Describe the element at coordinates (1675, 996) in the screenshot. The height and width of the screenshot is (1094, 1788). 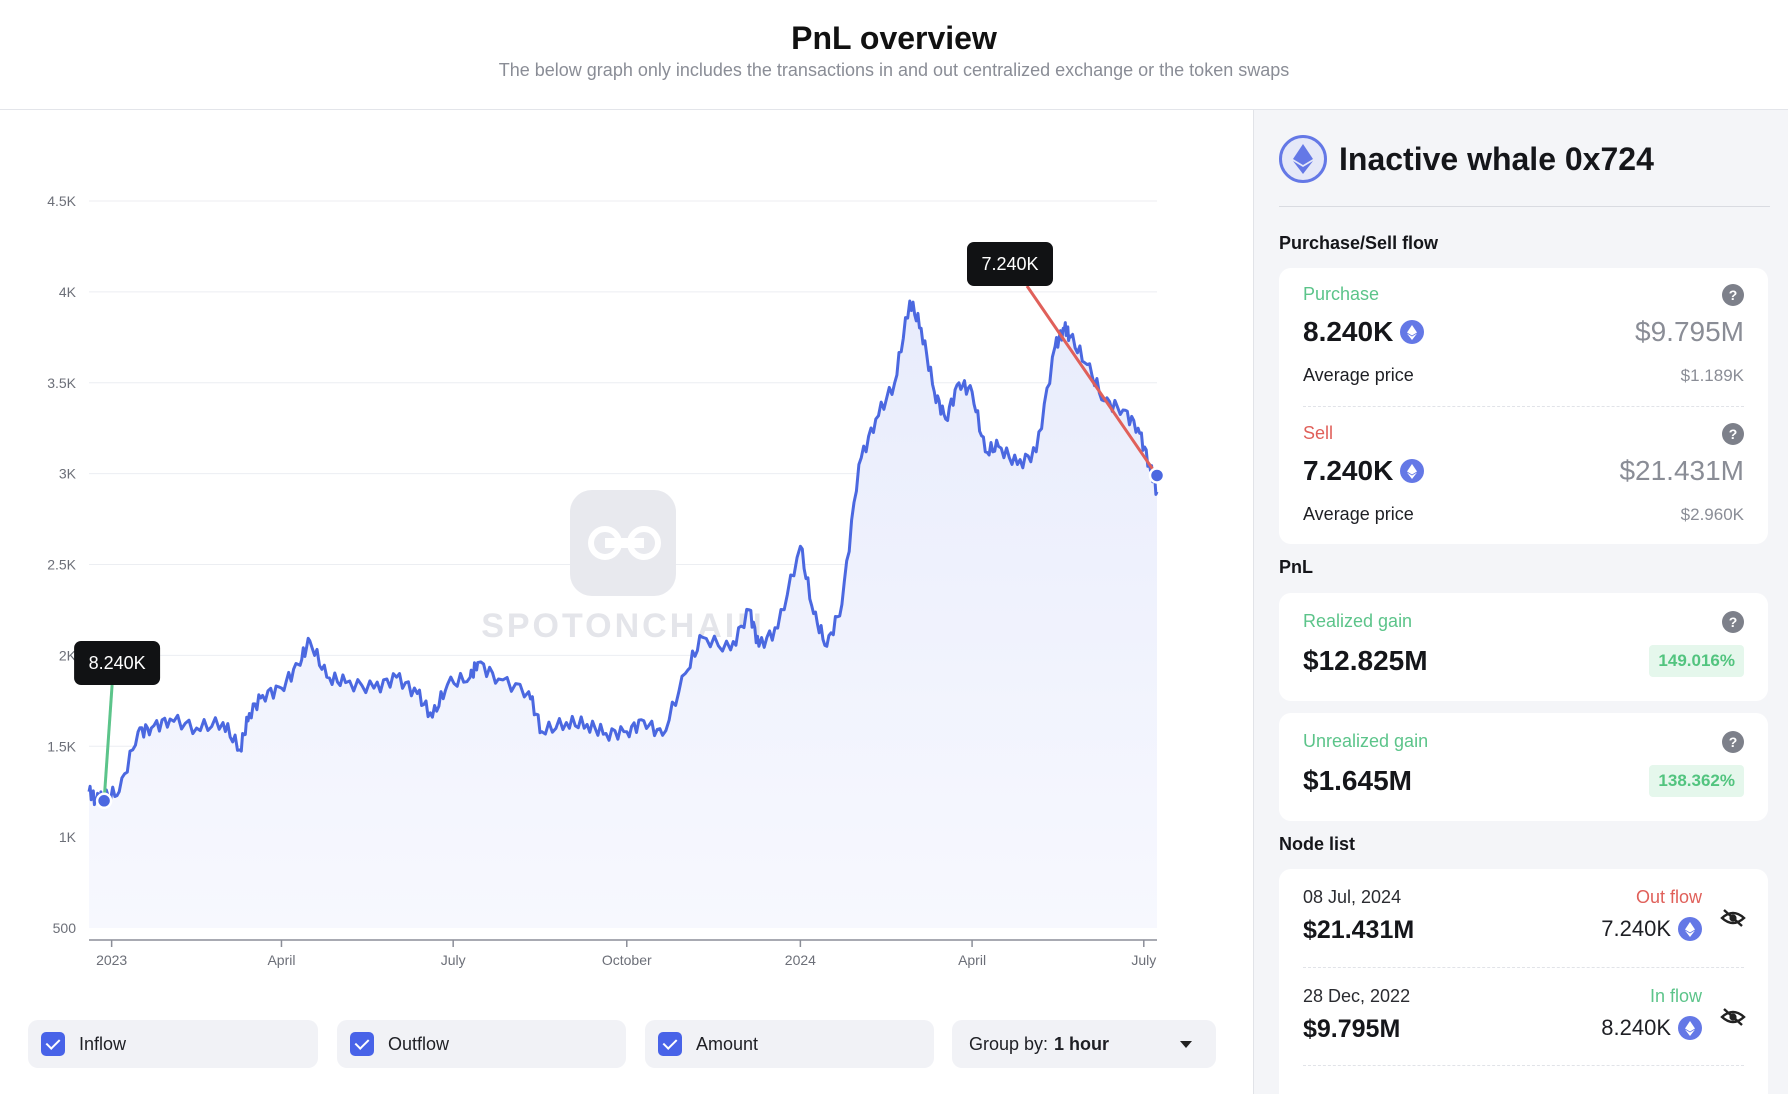
I see `node-flow-type: In flow` at that location.